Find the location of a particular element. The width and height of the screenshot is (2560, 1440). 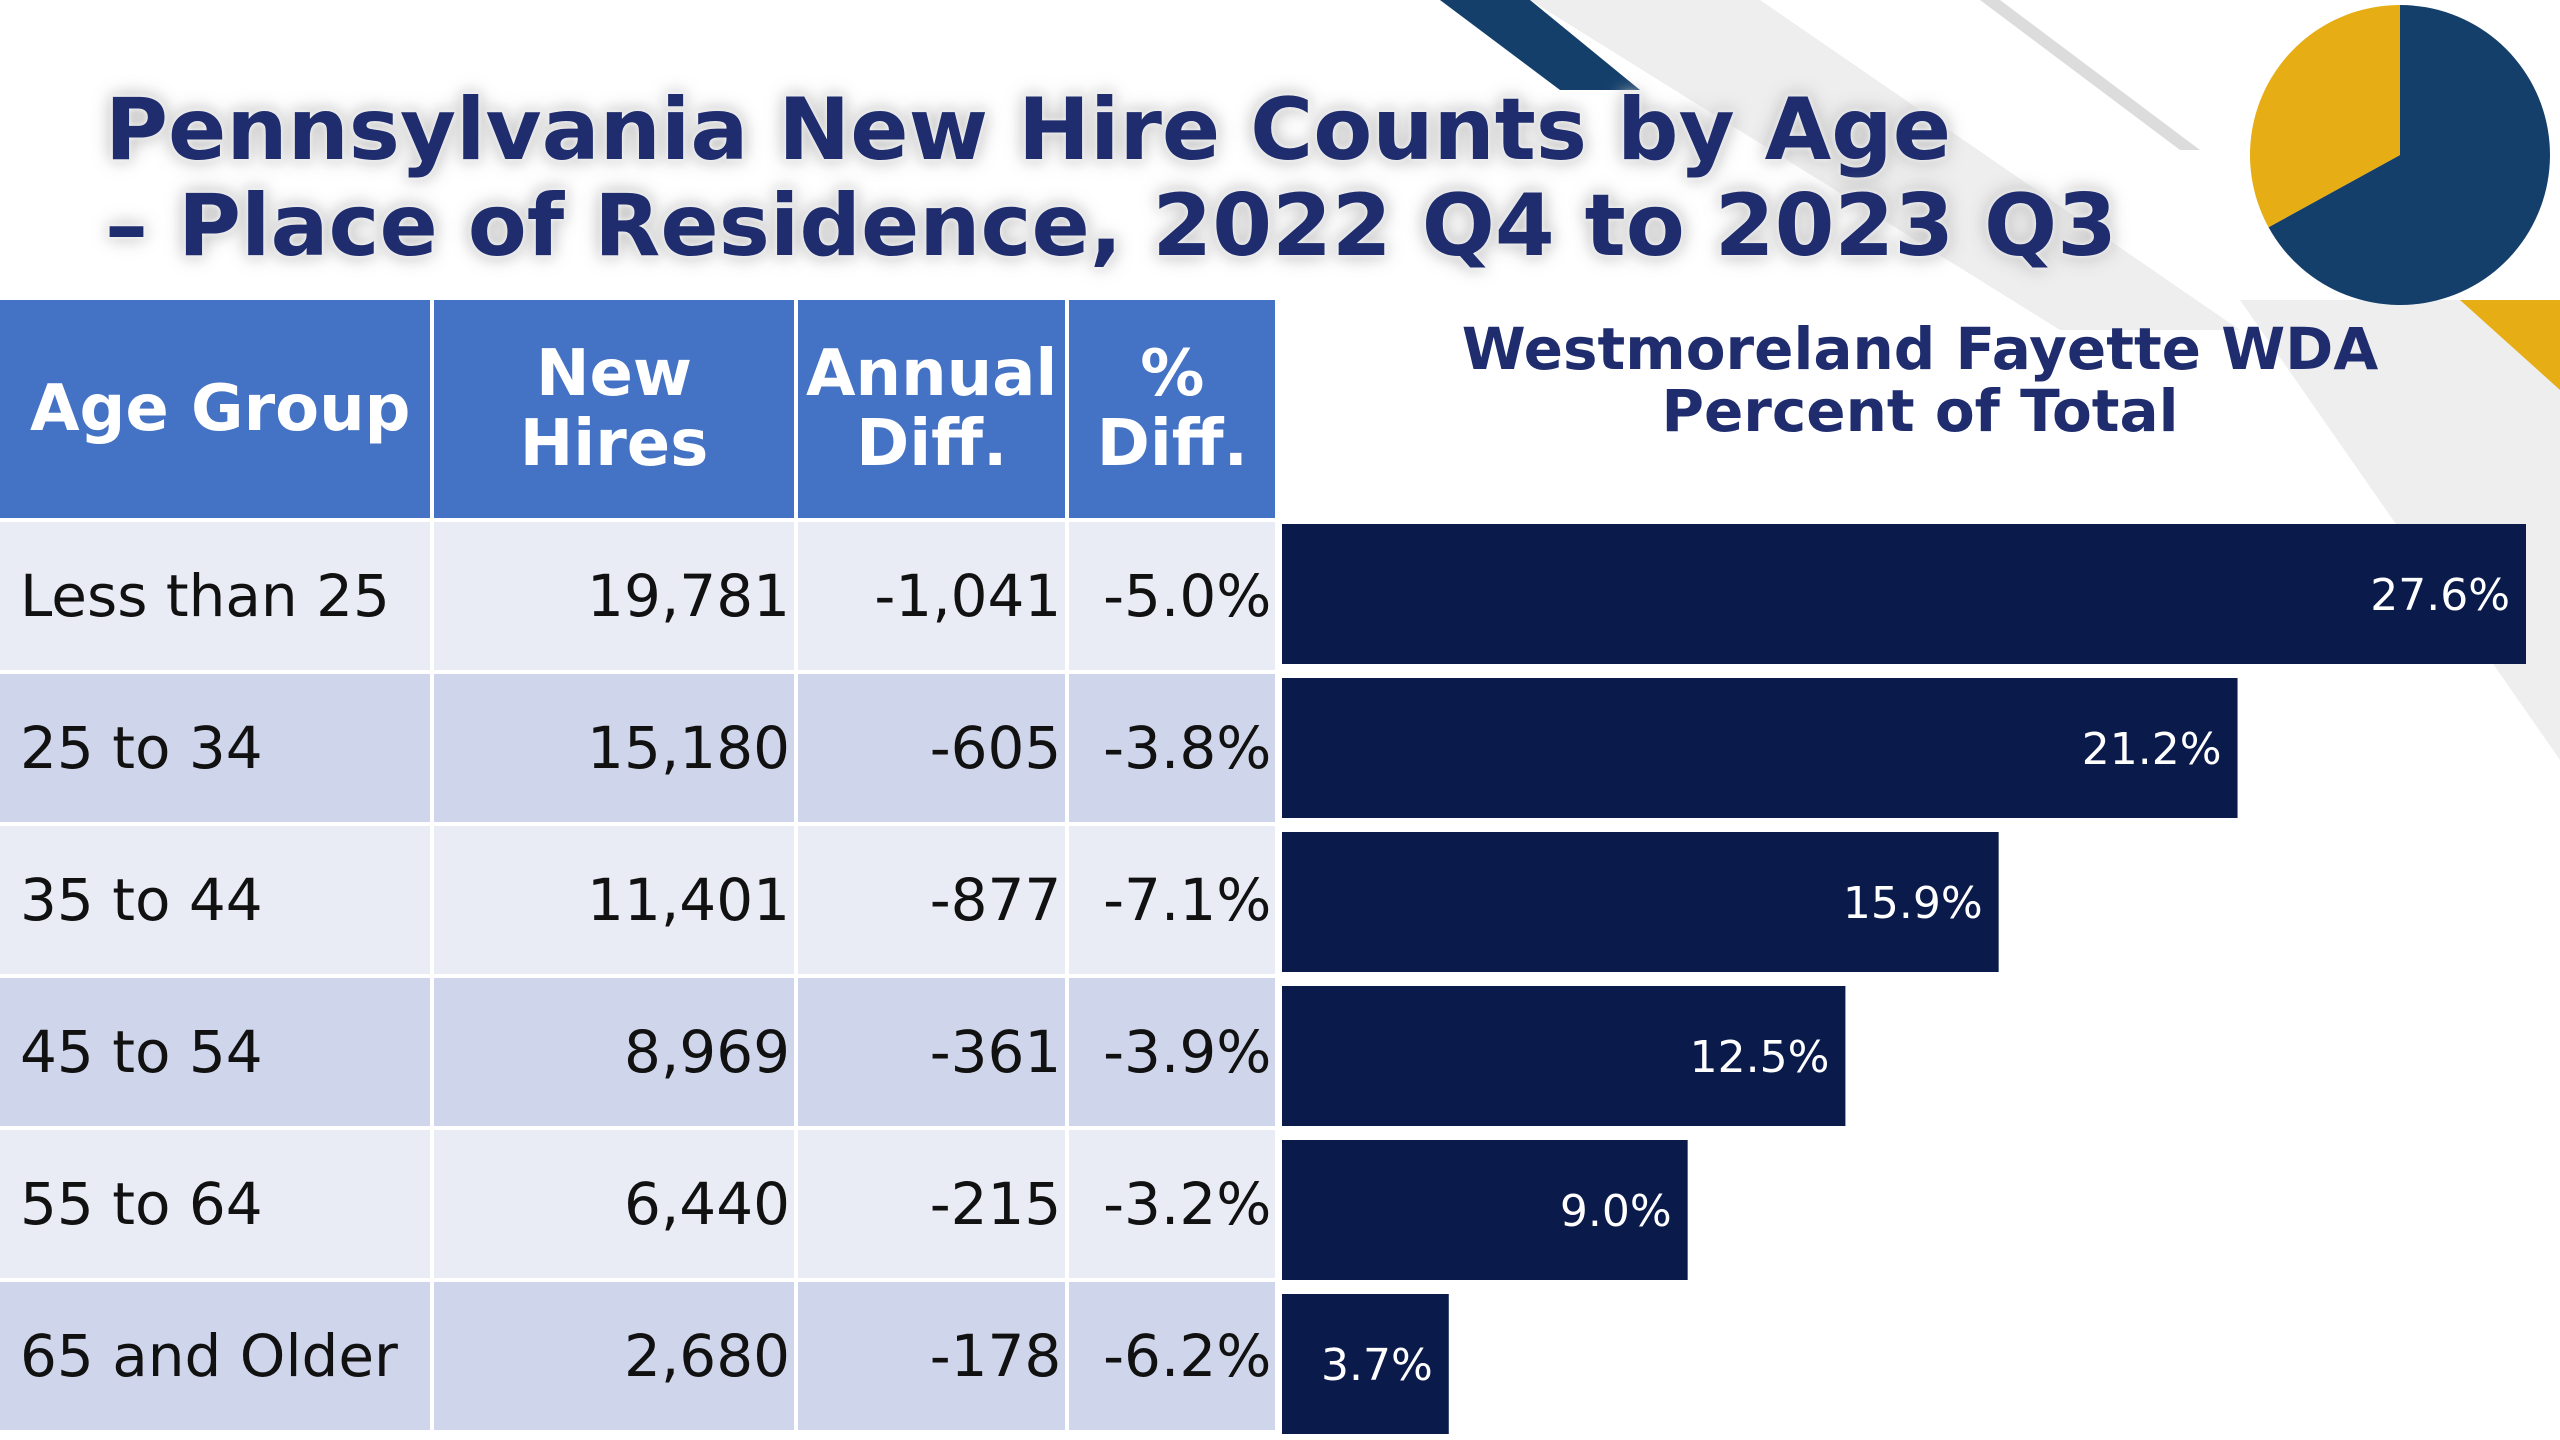

grey-stripe-top is located at coordinates (1885, 165).